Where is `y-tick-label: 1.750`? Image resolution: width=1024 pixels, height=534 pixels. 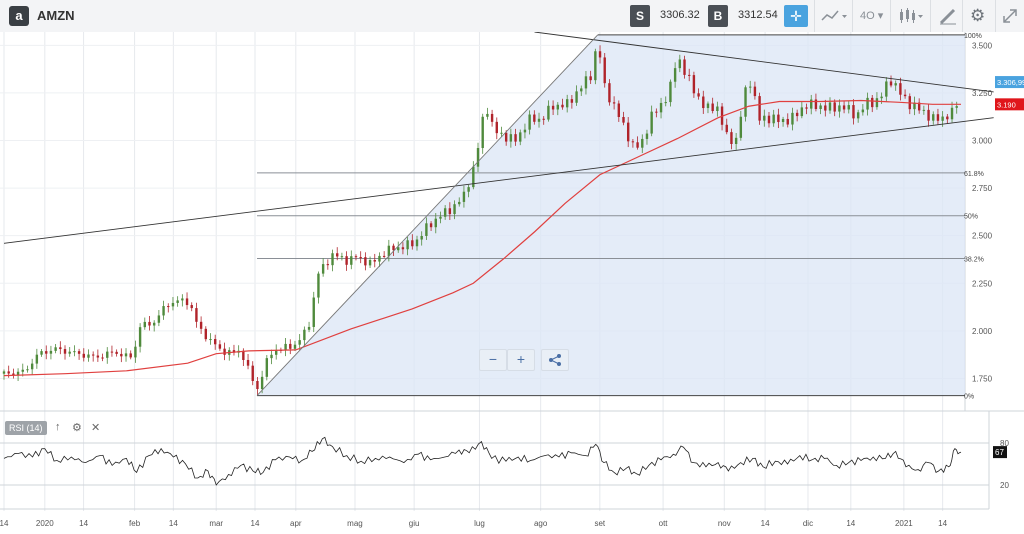
y-tick-label: 1.750 is located at coordinates (982, 378).